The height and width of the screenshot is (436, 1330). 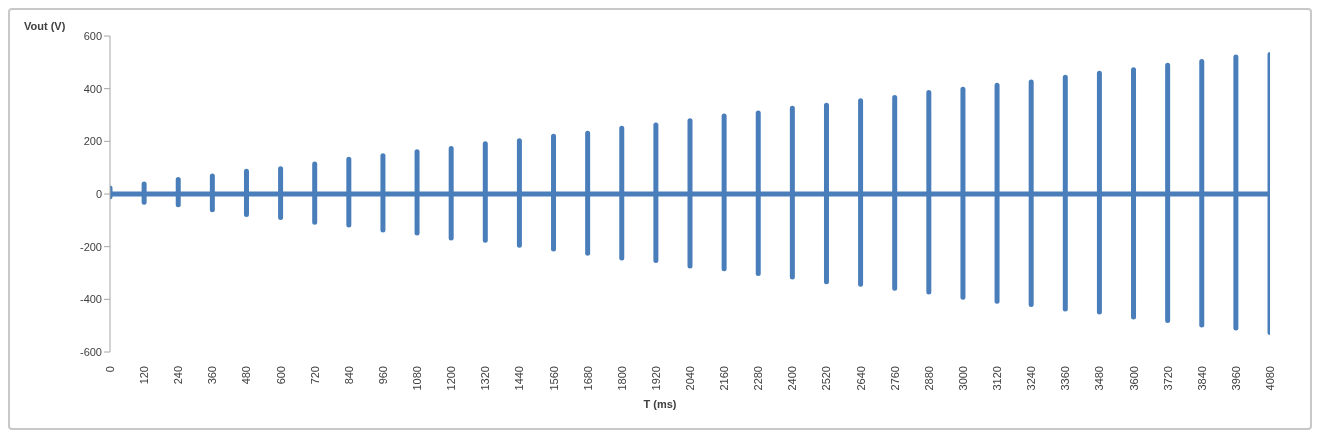 What do you see at coordinates (212, 375) in the screenshot?
I see `x-tick-label: 360` at bounding box center [212, 375].